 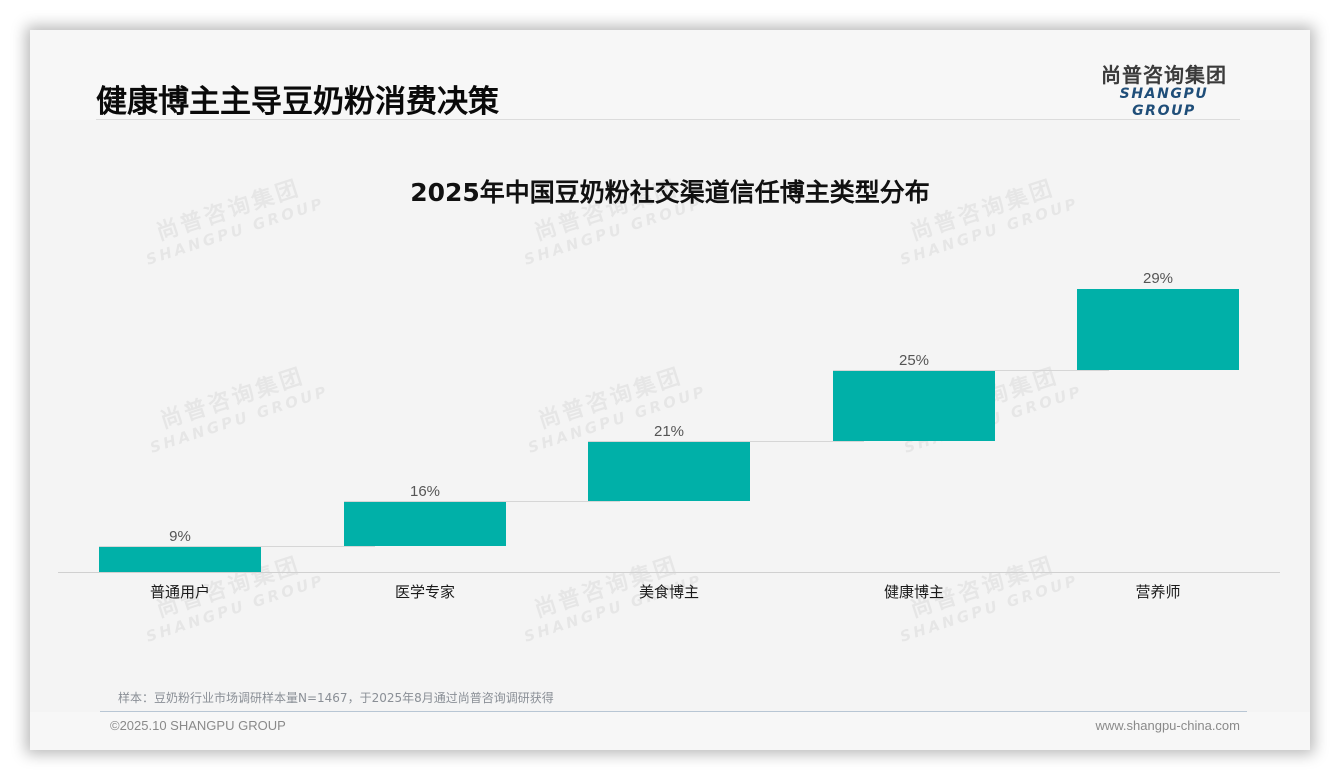 What do you see at coordinates (179, 592) in the screenshot?
I see `category-label: 普通用户` at bounding box center [179, 592].